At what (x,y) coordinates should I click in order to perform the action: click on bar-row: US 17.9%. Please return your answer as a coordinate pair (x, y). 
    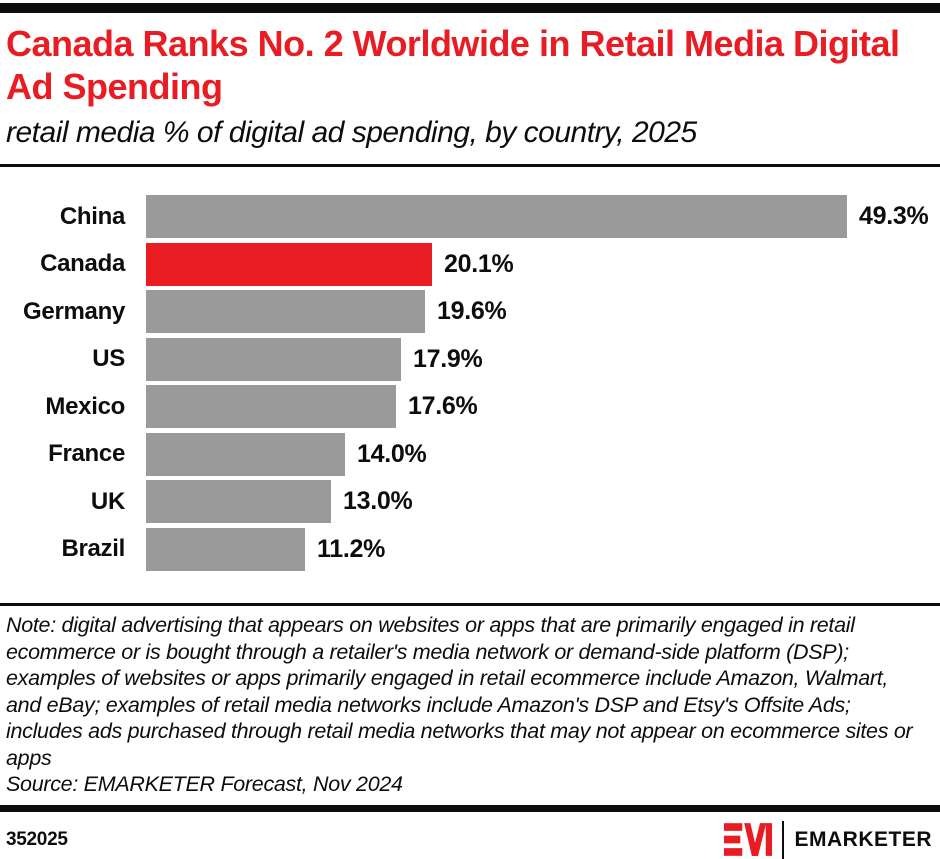
    Looking at the image, I should click on (470, 359).